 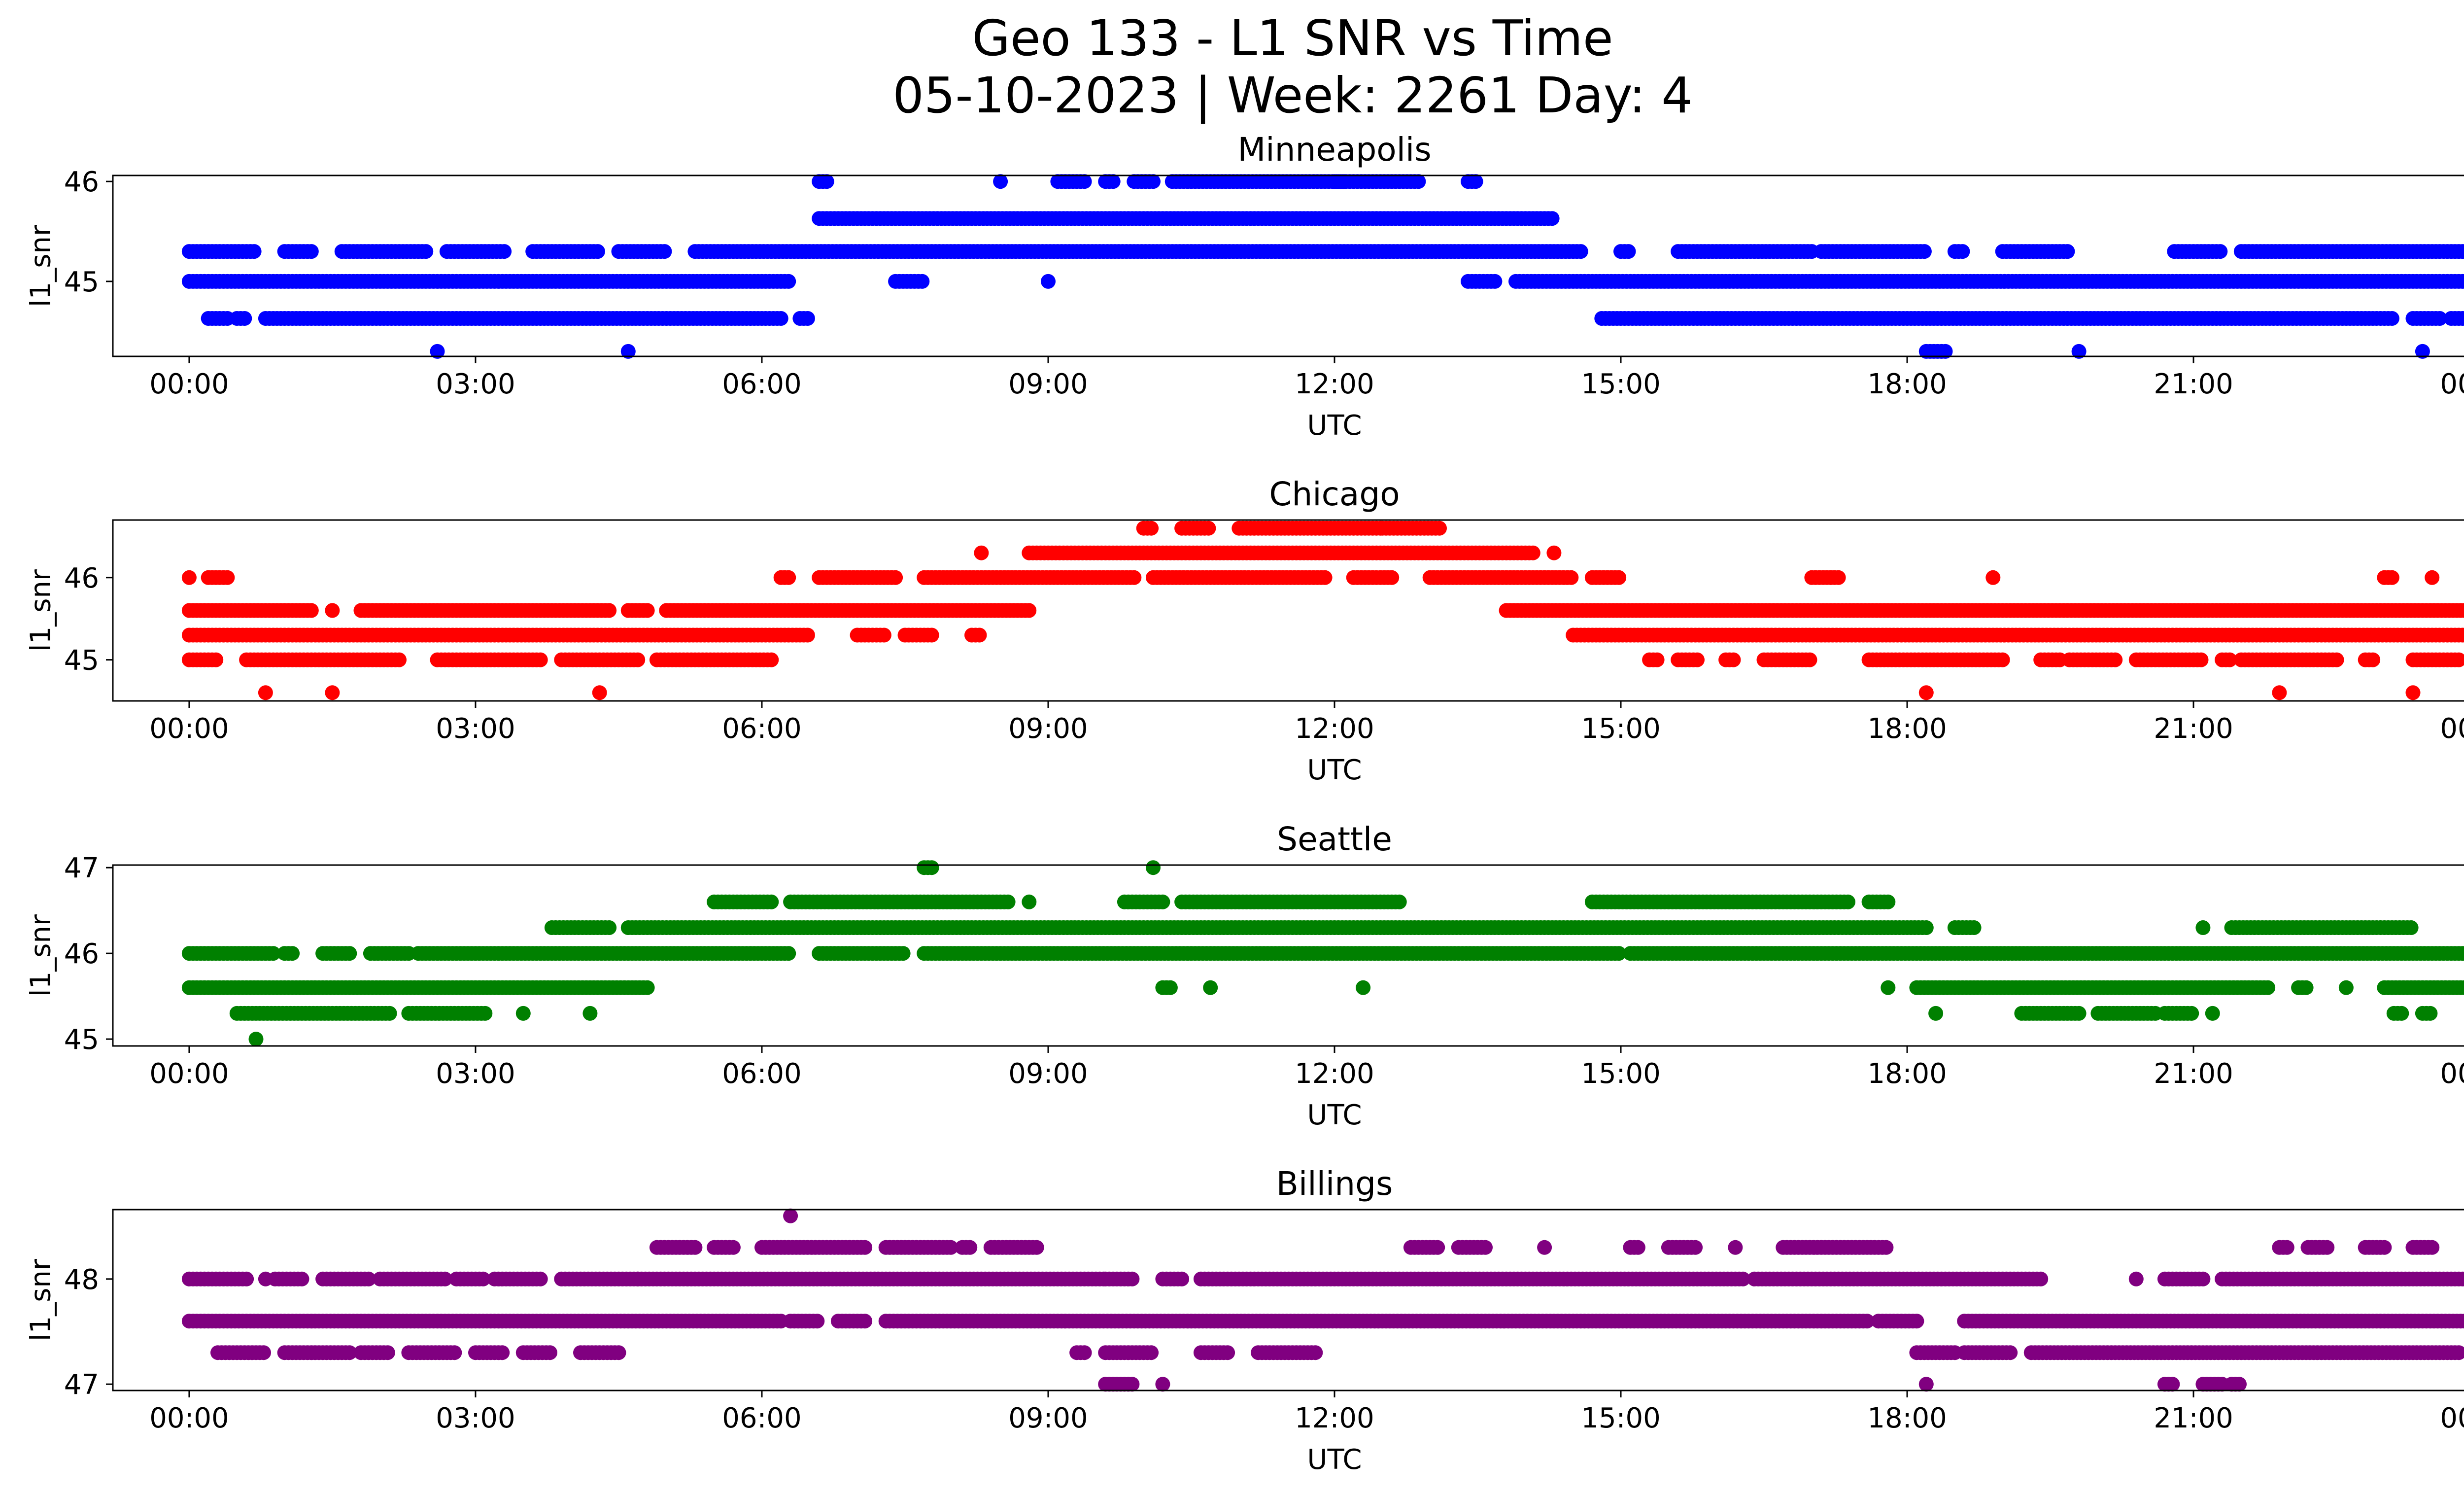 What do you see at coordinates (81, 868) in the screenshot?
I see `y-tick-label: 47` at bounding box center [81, 868].